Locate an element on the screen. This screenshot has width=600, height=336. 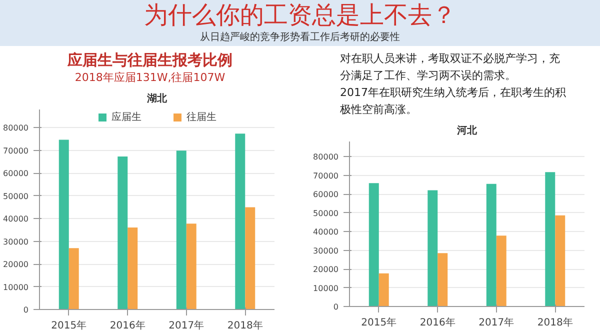
text: 应届生与往届生报考比例 is located at coordinates (150, 60).